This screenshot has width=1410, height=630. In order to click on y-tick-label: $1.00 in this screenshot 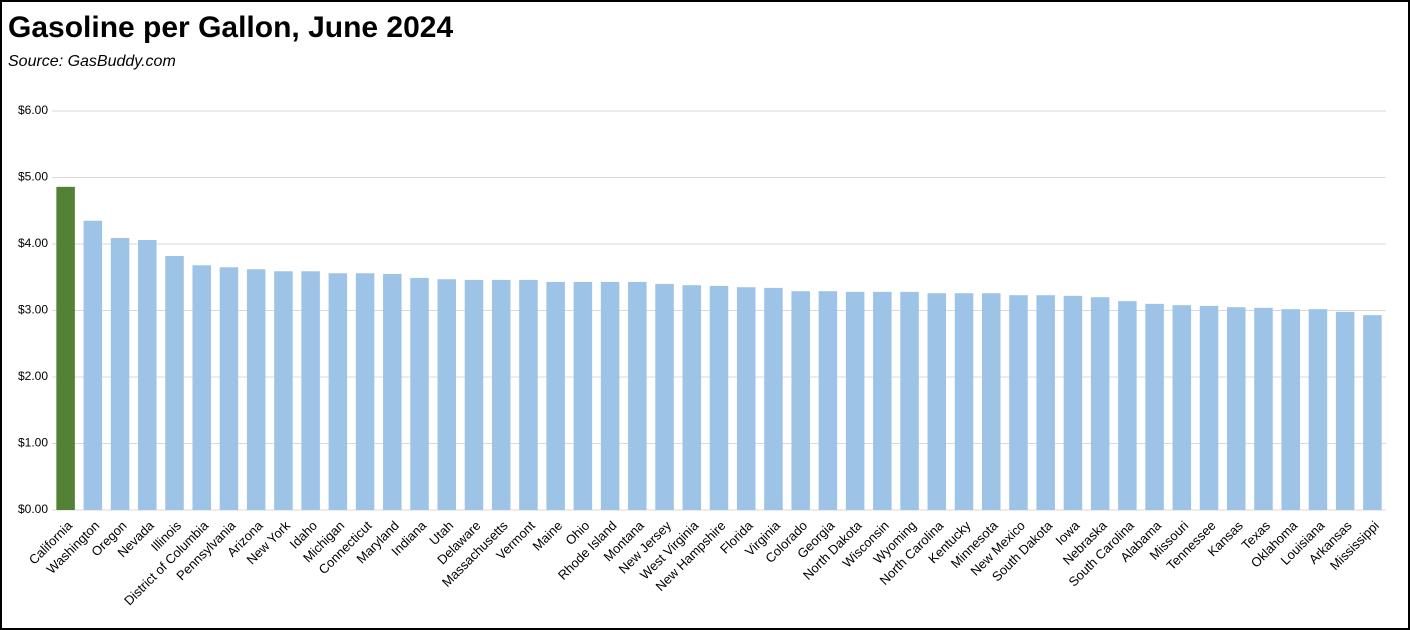, I will do `click(33, 443)`.